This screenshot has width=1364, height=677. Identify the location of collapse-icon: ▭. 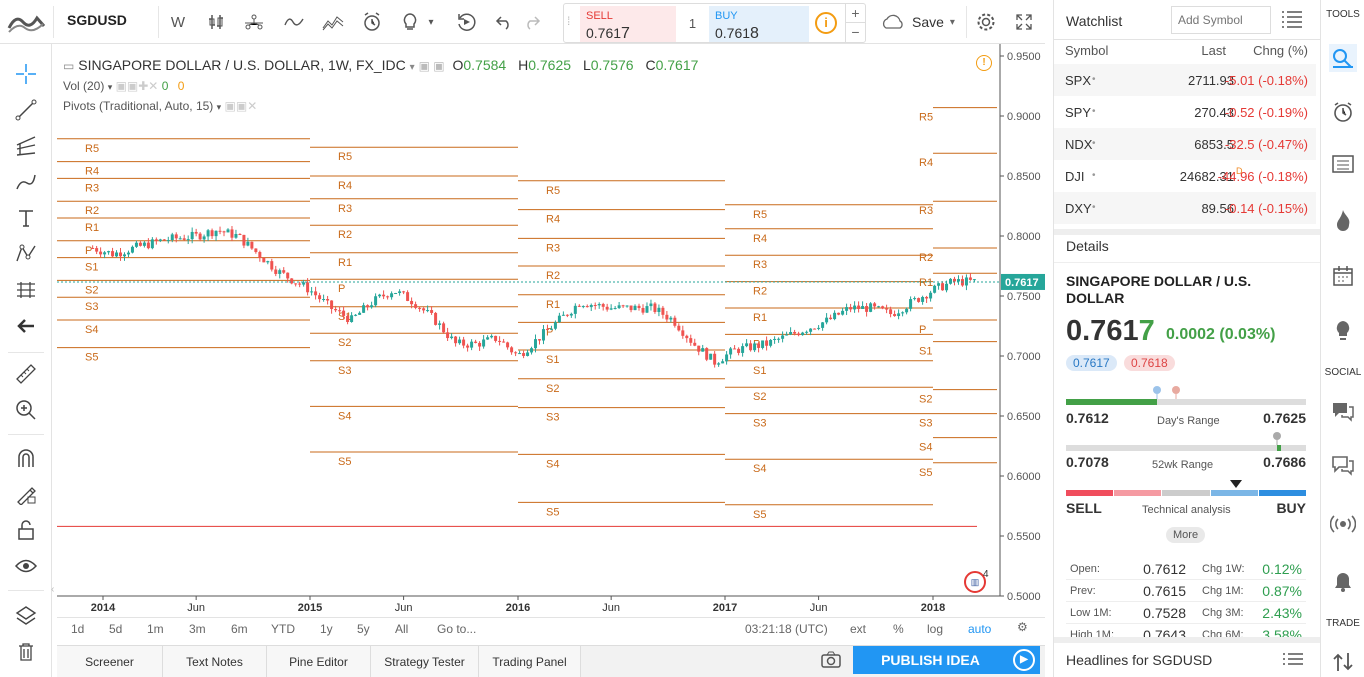
(69, 66).